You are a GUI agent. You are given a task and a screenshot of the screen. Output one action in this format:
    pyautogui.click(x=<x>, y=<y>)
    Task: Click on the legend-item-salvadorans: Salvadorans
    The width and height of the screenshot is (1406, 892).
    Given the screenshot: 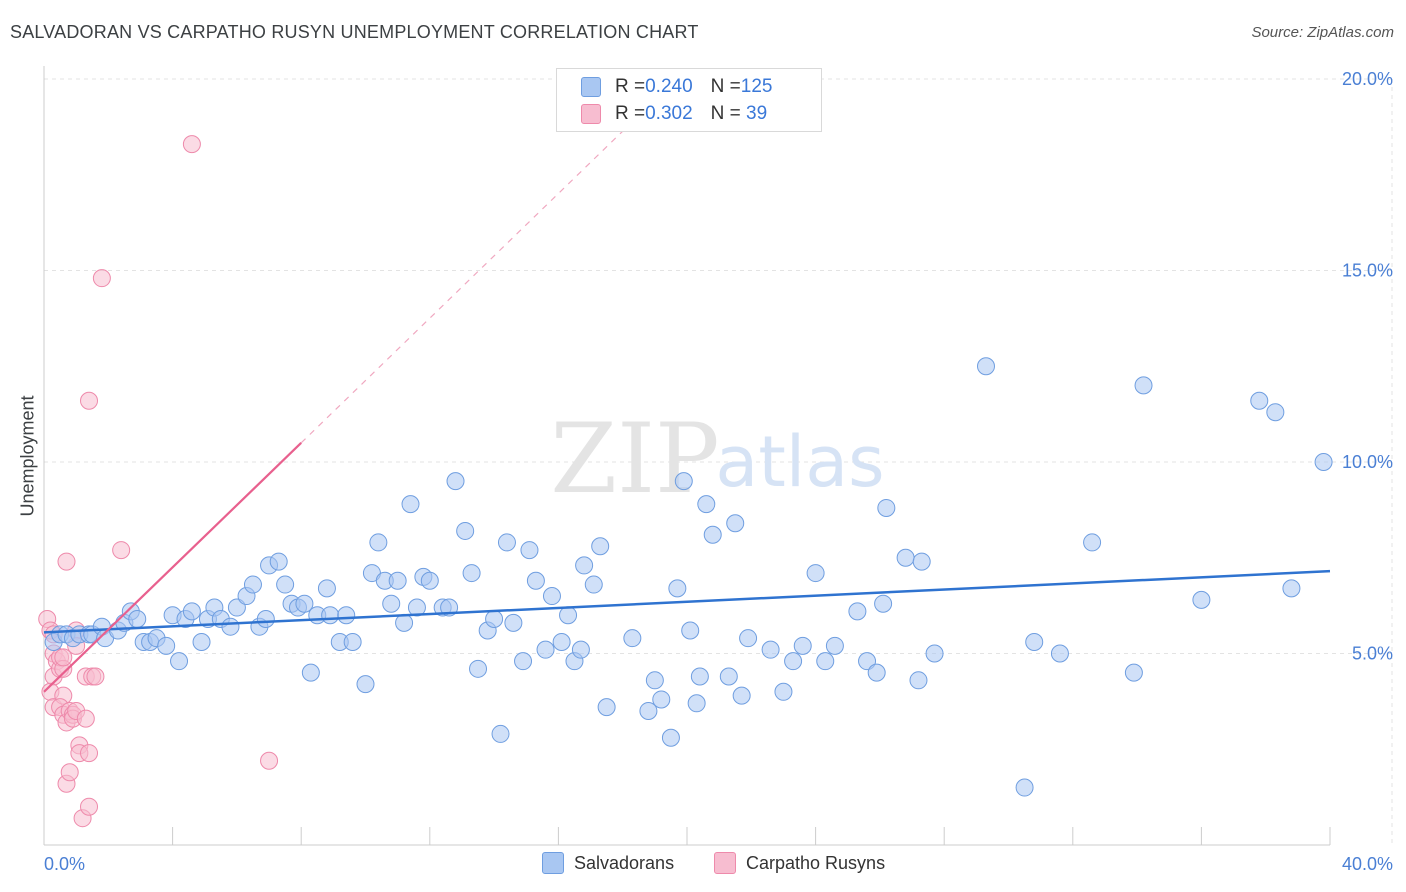 What is the action you would take?
    pyautogui.click(x=608, y=863)
    